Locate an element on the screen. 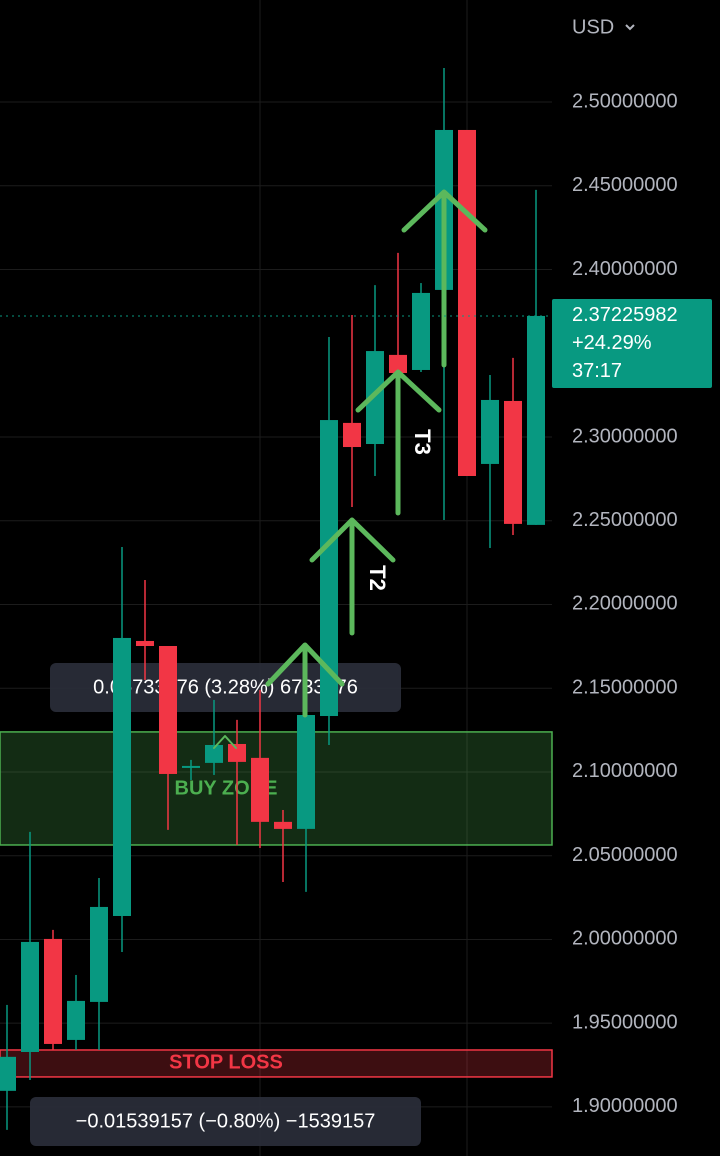 The height and width of the screenshot is (1156, 720). last-price: 2.37225982 is located at coordinates (625, 315).